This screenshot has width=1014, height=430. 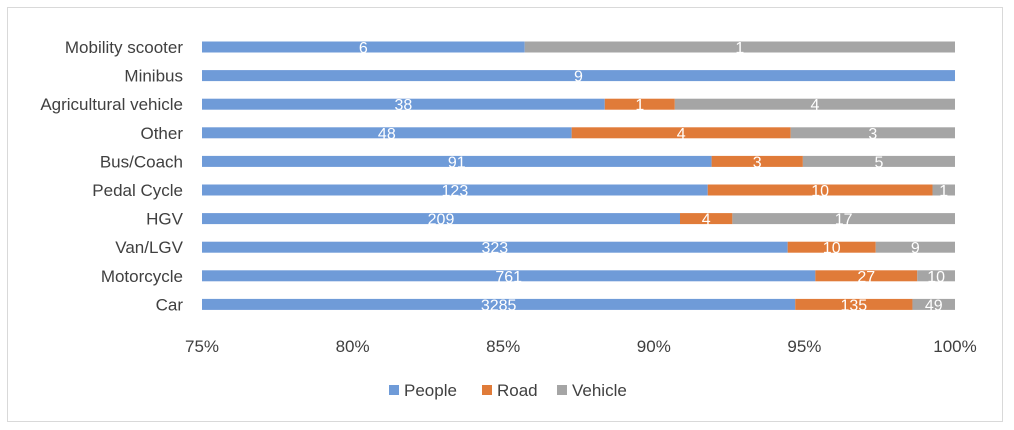 I want to click on x-tick-label: 90%, so click(x=654, y=346).